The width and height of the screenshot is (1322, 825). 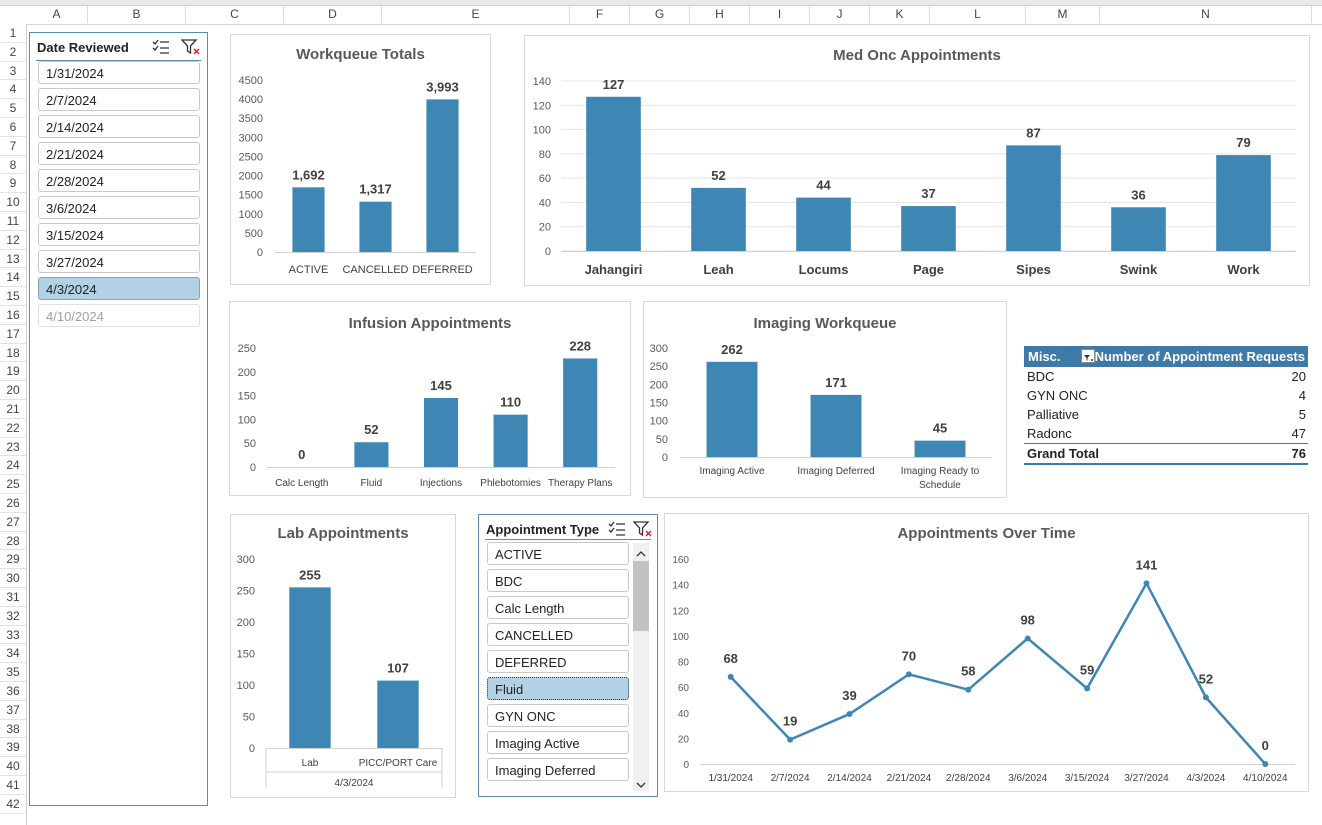 I want to click on row-header-1: 1, so click(x=13, y=33).